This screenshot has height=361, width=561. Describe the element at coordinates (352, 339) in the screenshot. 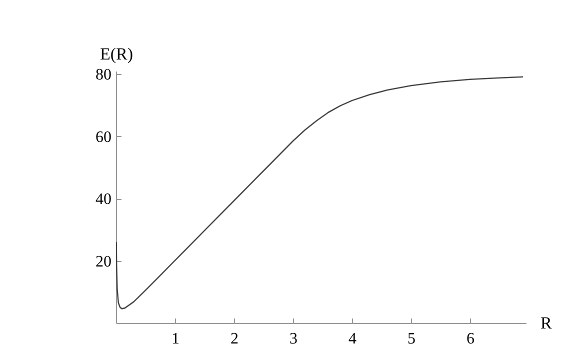

I see `x-tick-label: 4` at that location.